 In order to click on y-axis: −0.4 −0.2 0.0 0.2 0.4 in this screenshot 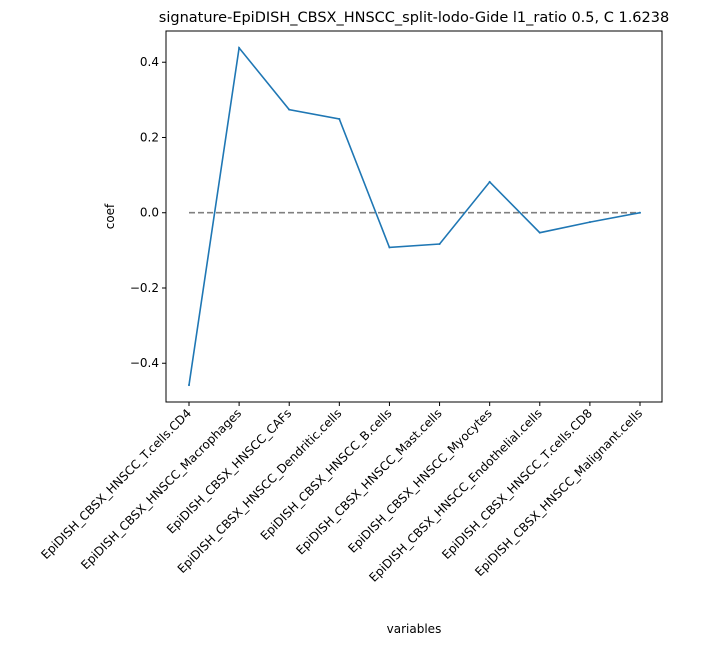, I will do `click(148, 212)`.